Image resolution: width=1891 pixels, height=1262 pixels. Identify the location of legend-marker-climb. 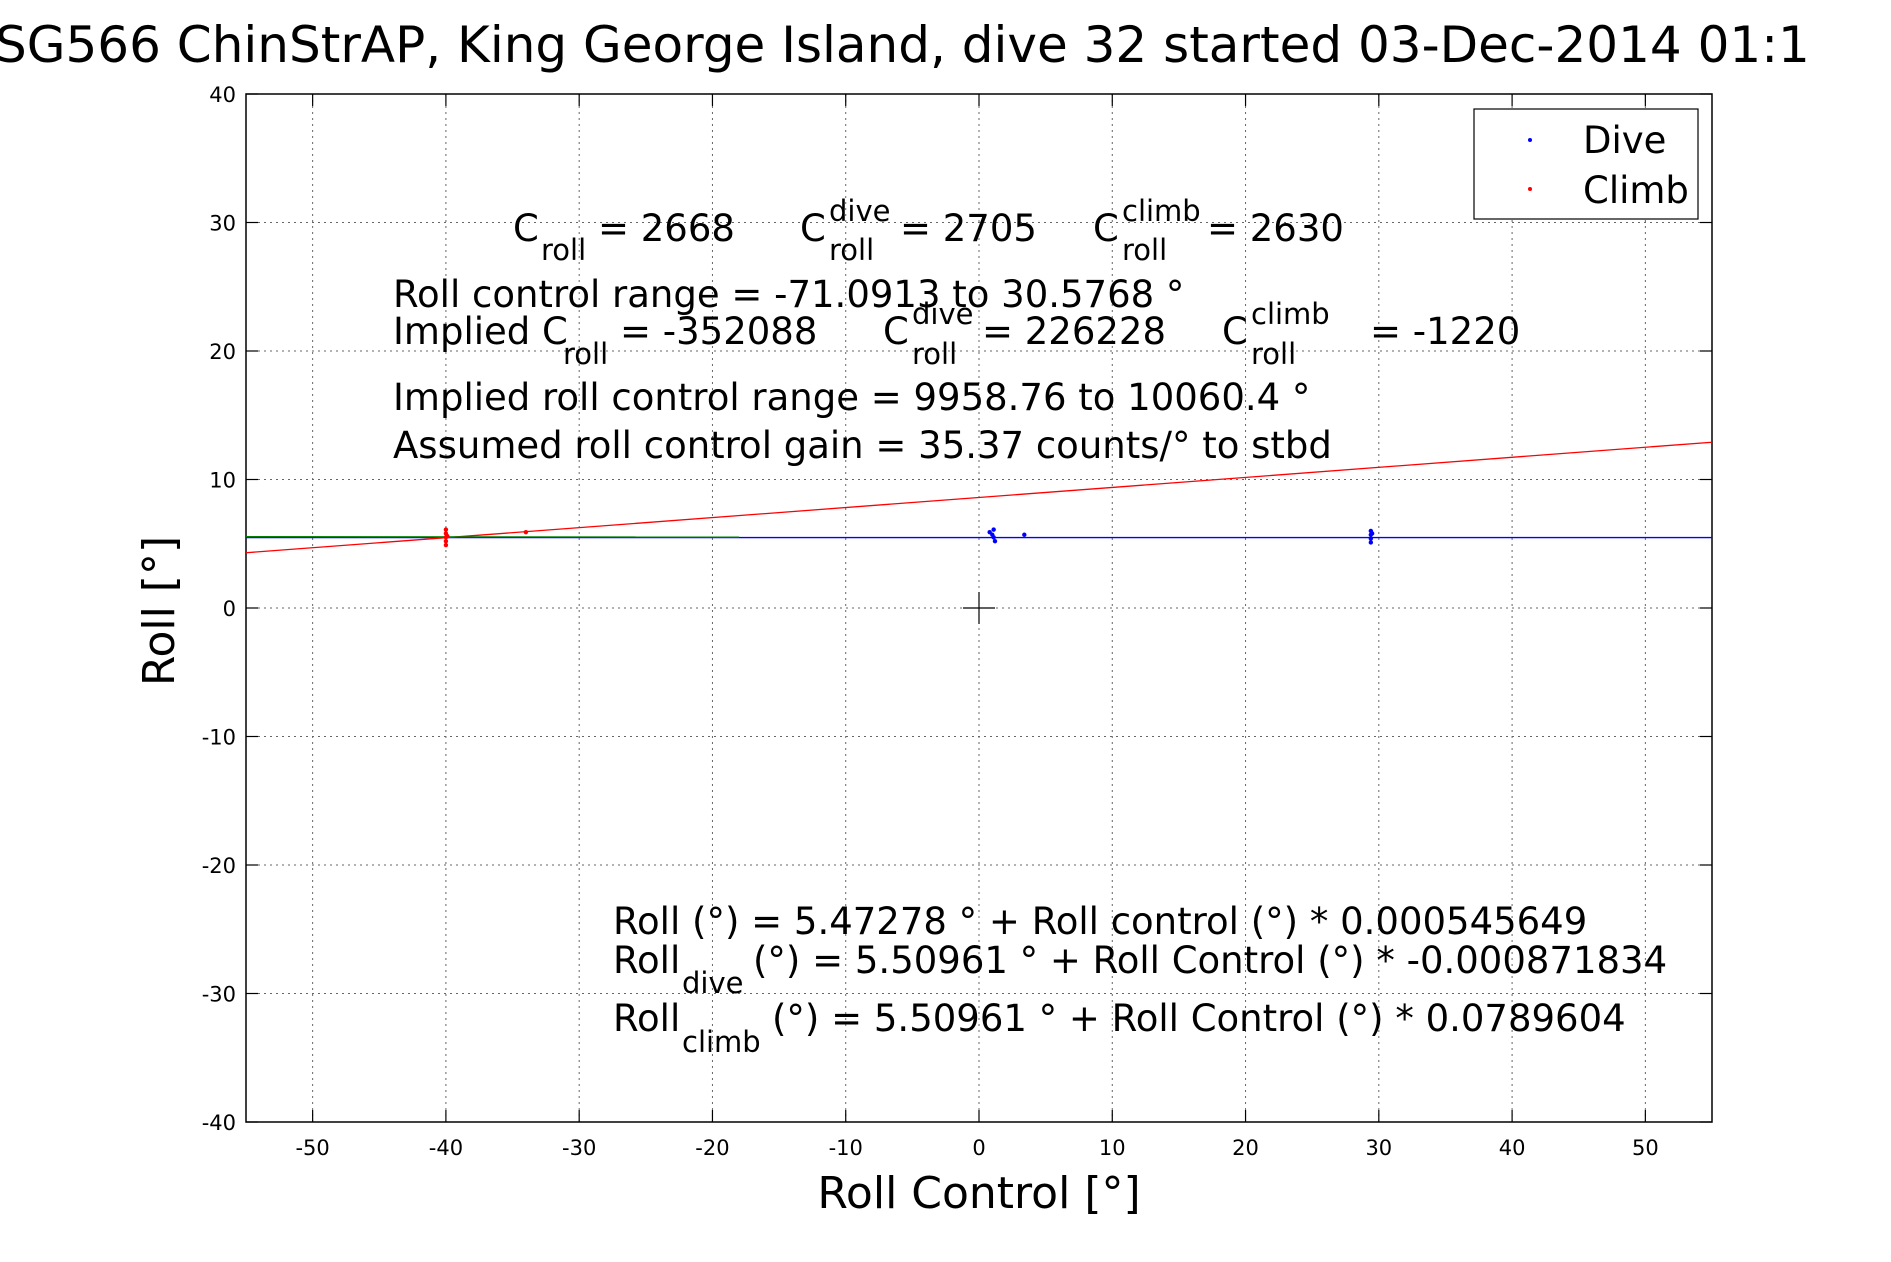
(1530, 189).